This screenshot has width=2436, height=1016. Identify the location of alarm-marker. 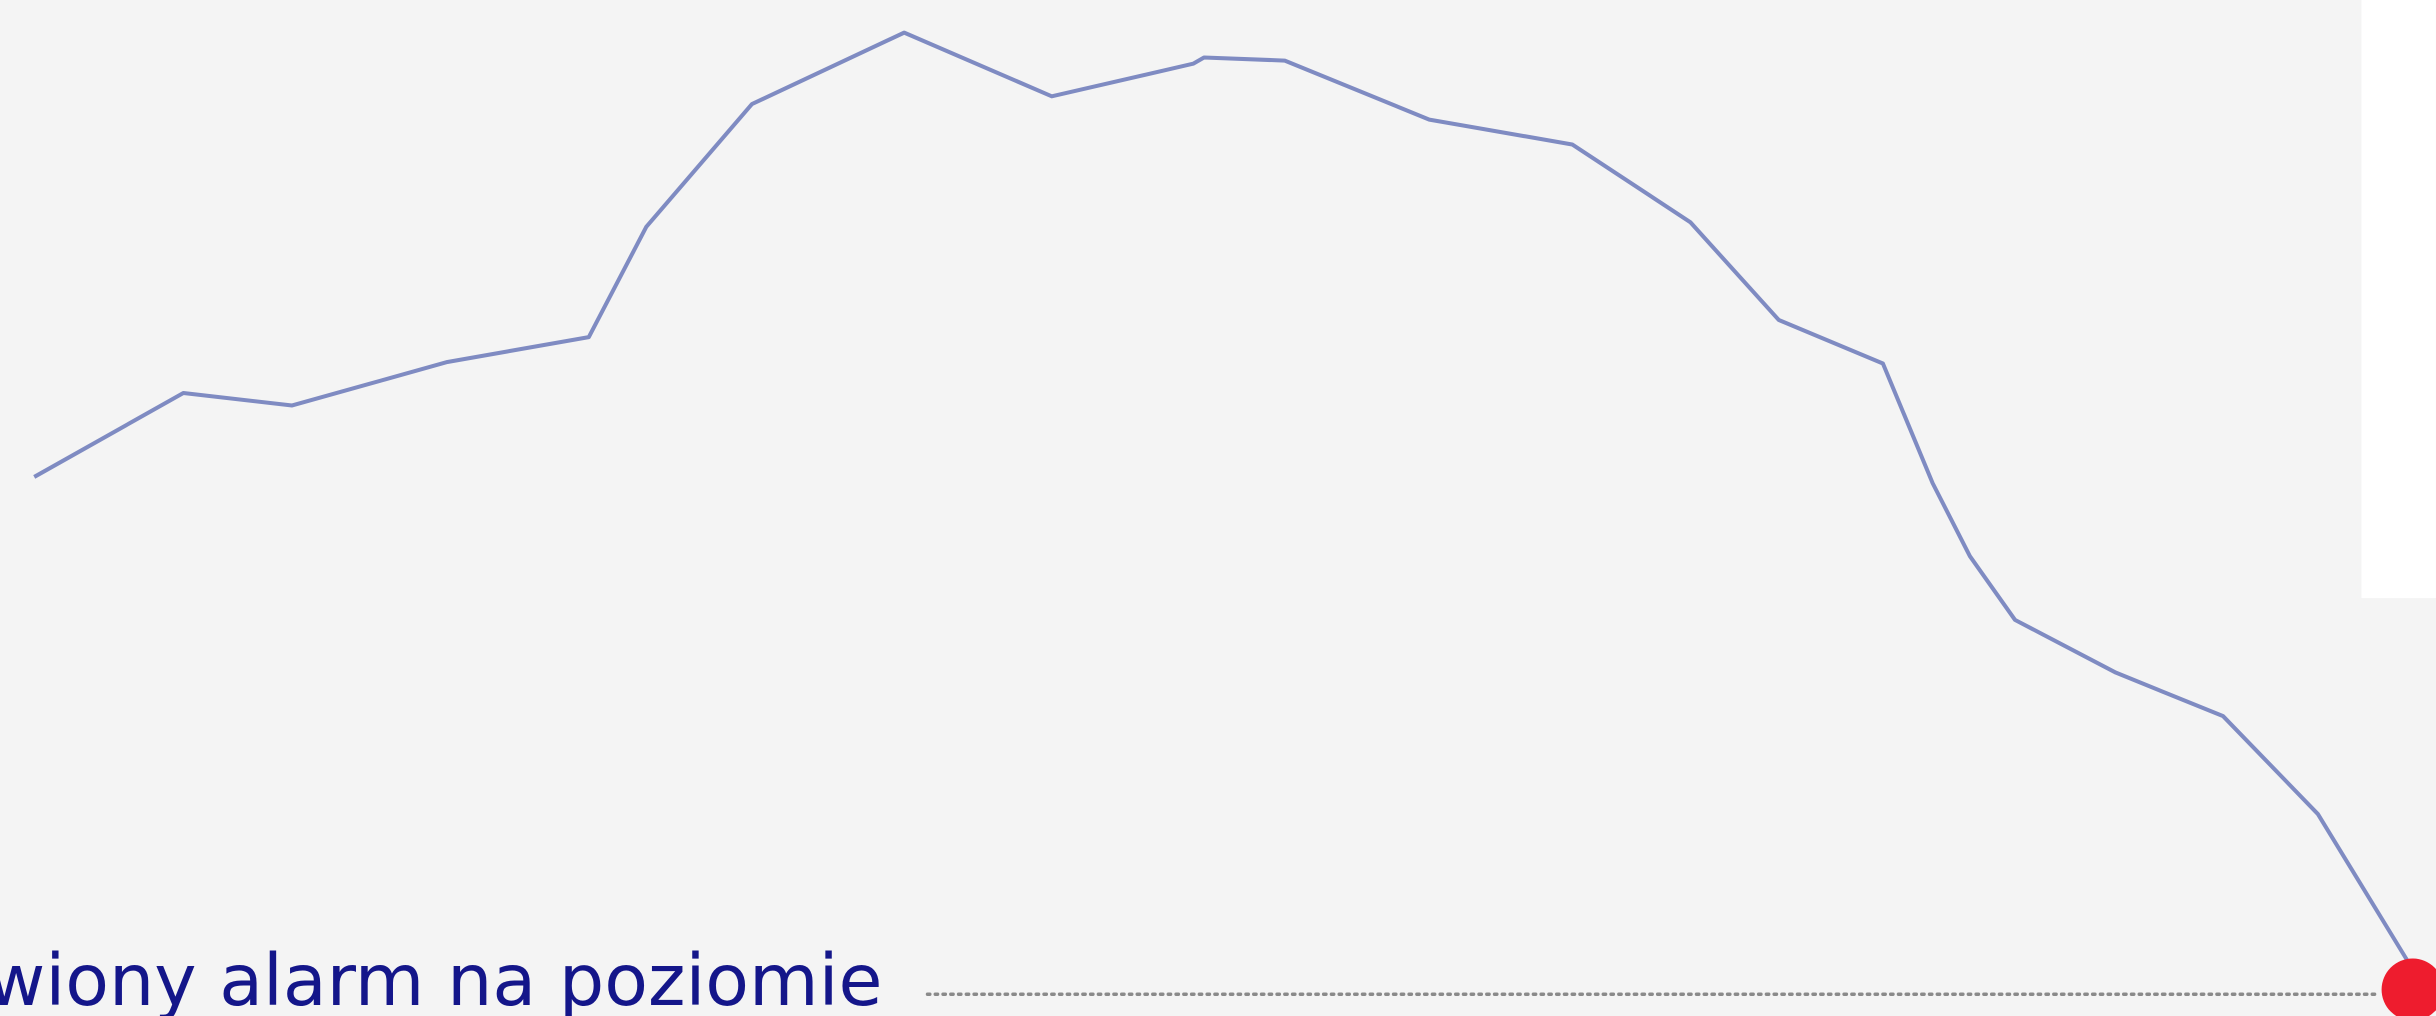
(2408, 987).